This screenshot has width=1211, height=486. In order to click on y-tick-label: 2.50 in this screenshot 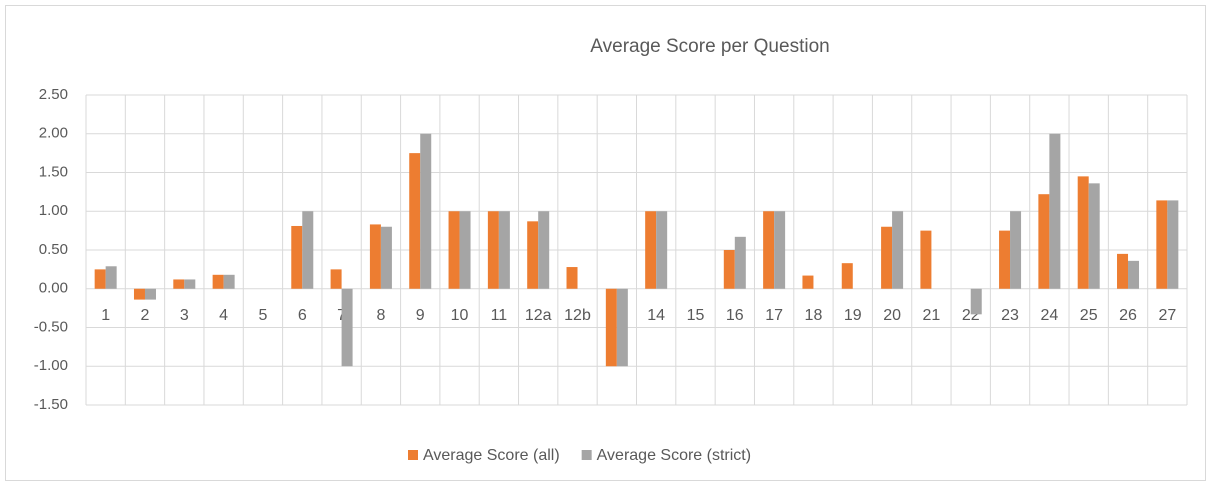, I will do `click(53, 94)`.